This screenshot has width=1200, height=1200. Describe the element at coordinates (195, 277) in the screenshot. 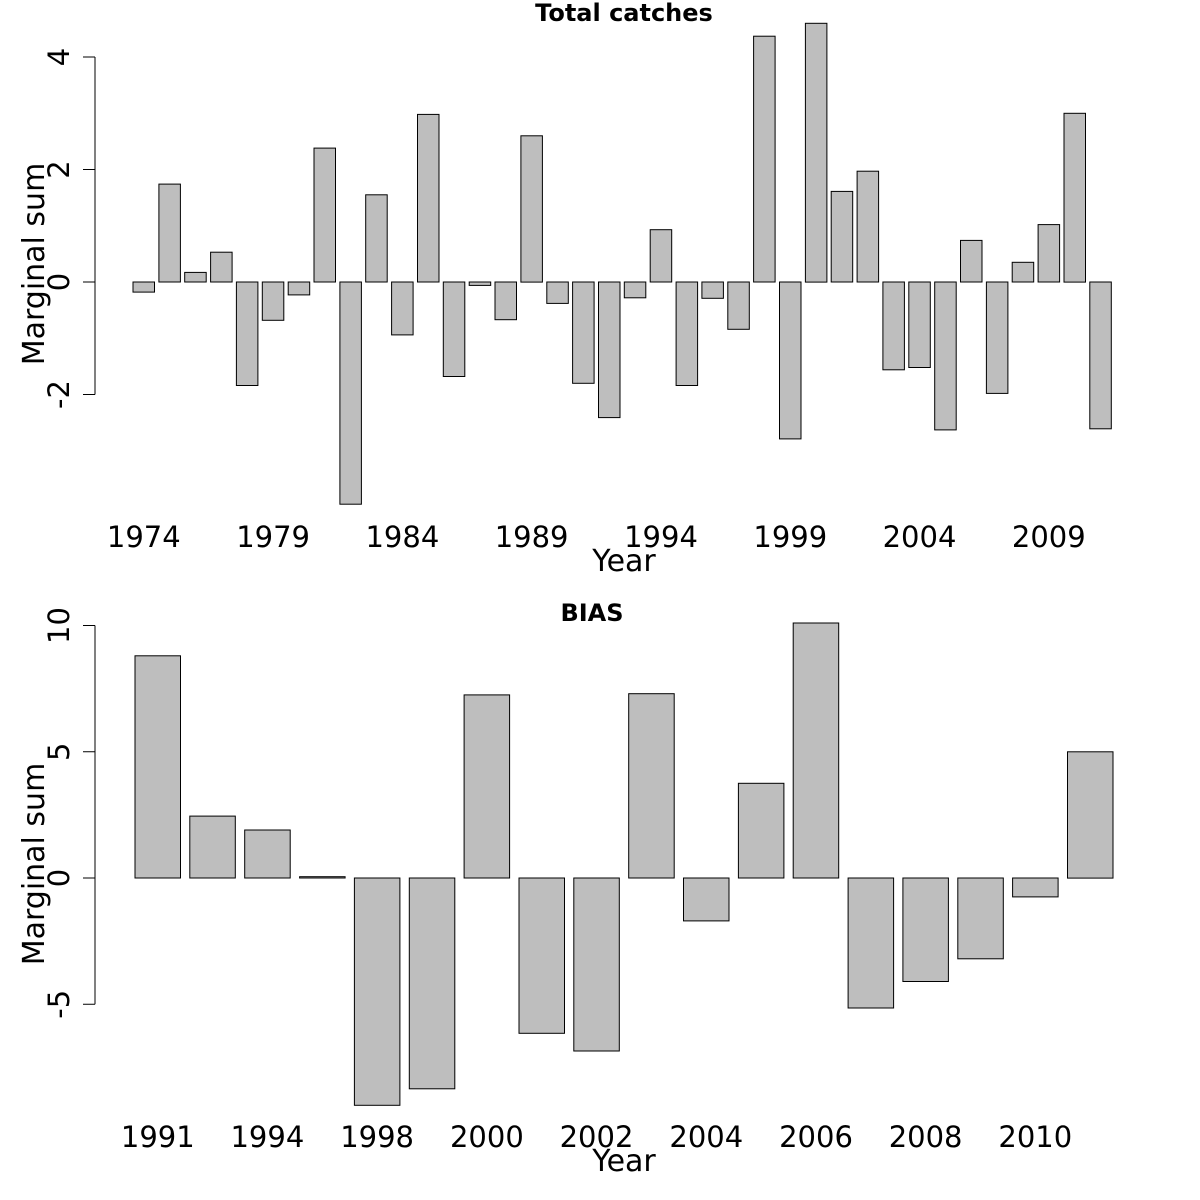

I see `bar-1976` at that location.